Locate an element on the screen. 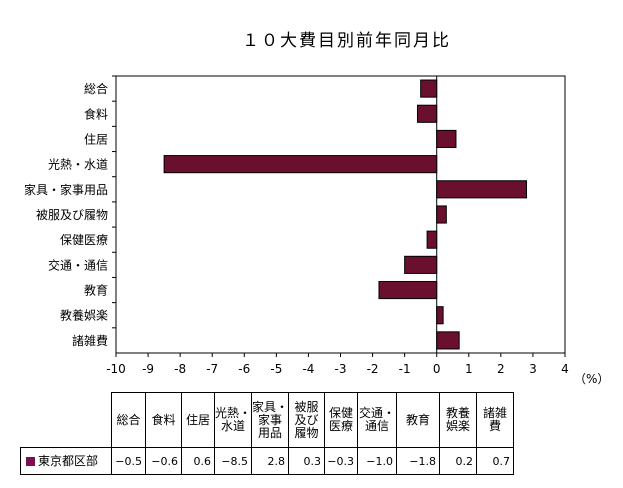 This screenshot has width=623, height=488. table-column-header: 諸雑費 is located at coordinates (495, 420).